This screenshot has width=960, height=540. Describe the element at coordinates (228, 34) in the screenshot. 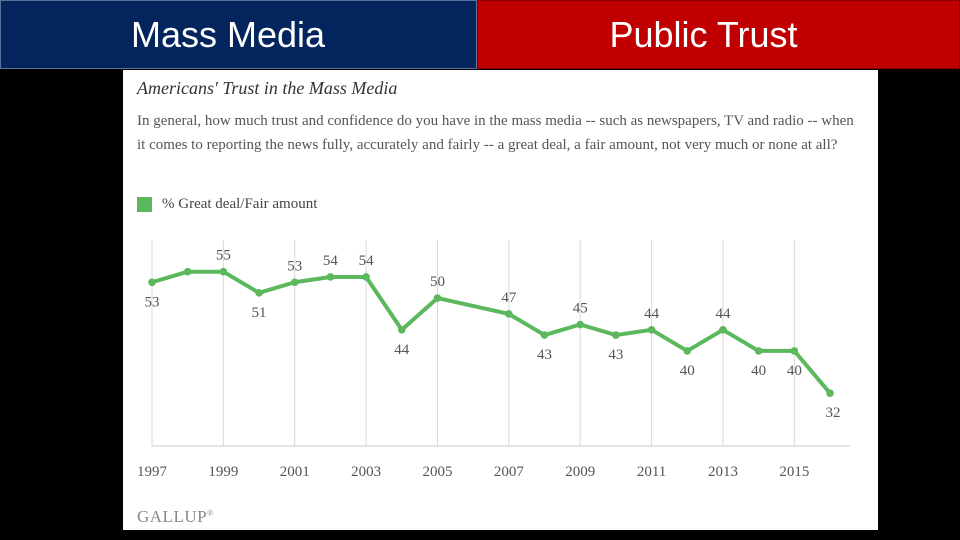

I see `tab-mass-media-label: Mass Media` at that location.